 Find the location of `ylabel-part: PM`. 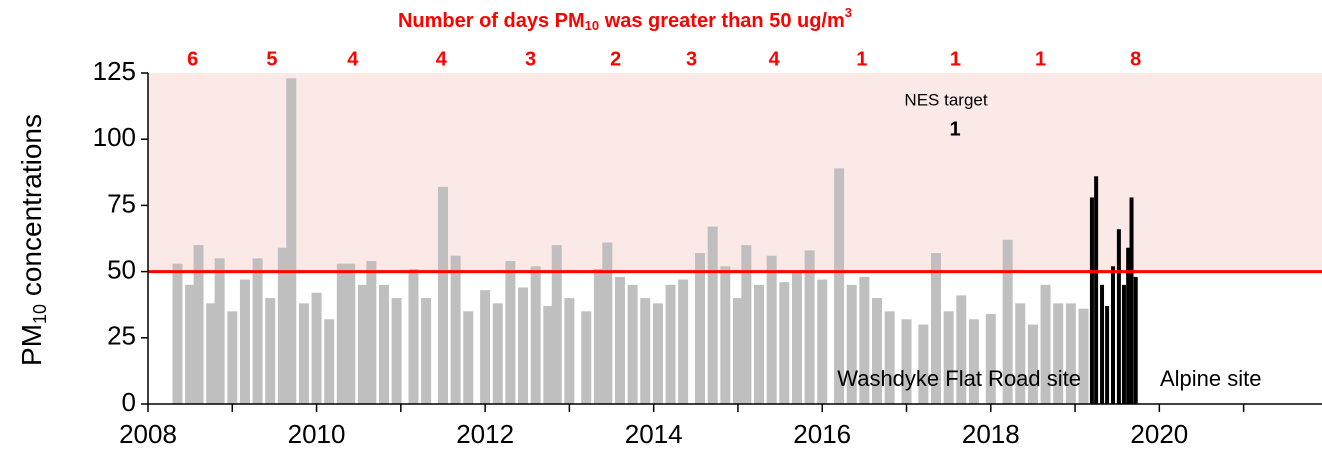

ylabel-part: PM is located at coordinates (31, 345).